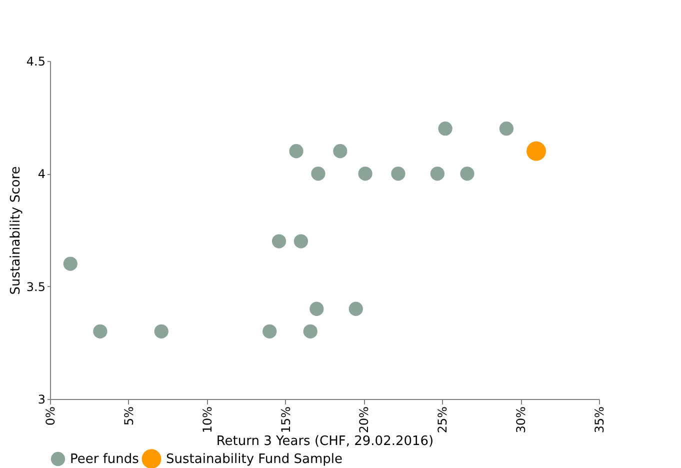  What do you see at coordinates (51, 416) in the screenshot?
I see `x-tick-label: 0%` at bounding box center [51, 416].